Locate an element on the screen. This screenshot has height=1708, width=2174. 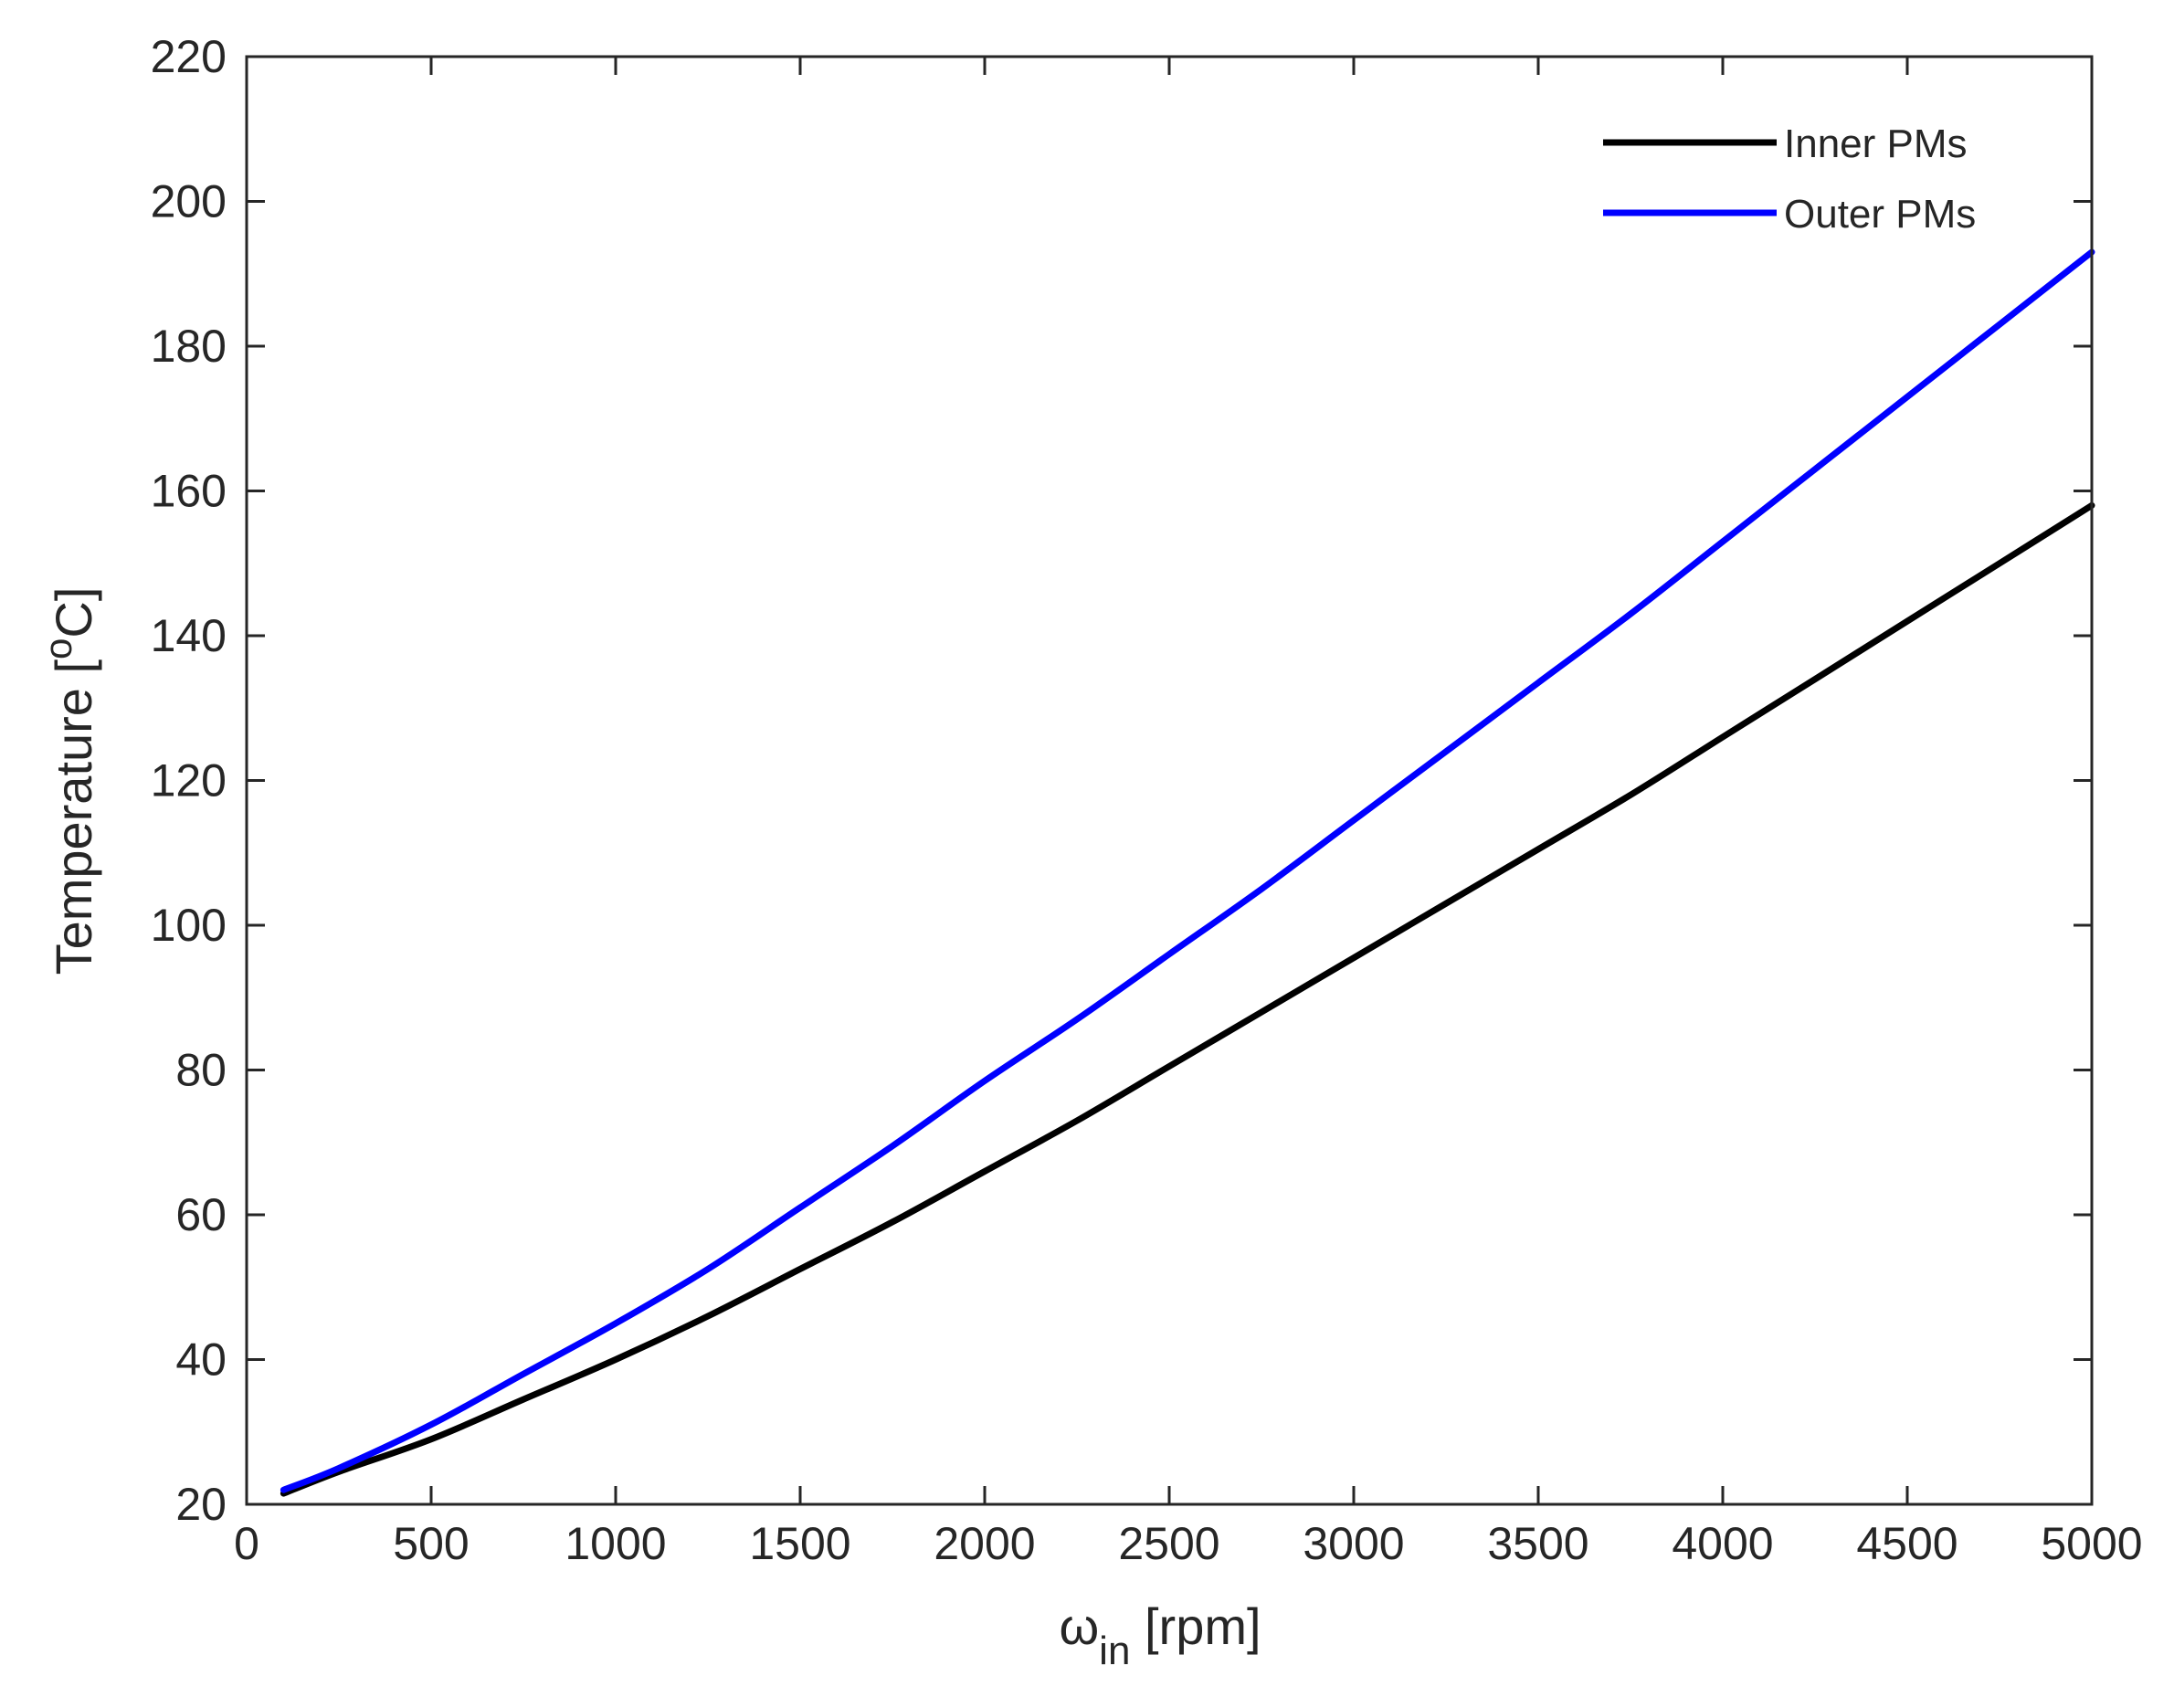
x-axis-label-subscript: in is located at coordinates (1114, 1651).